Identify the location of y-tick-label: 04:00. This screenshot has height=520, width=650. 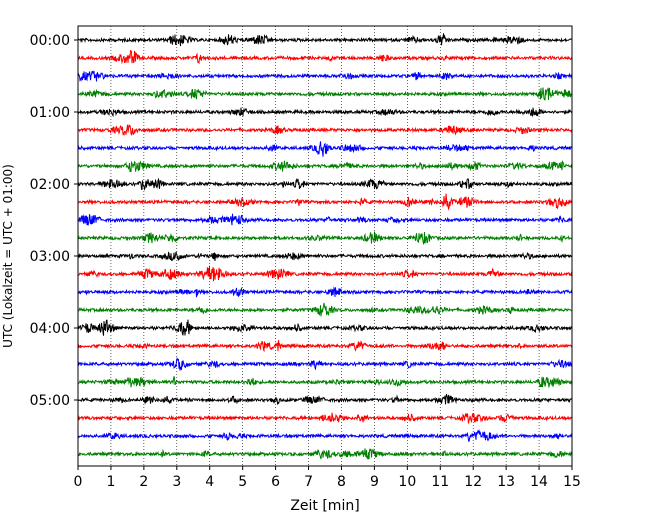
(50, 329).